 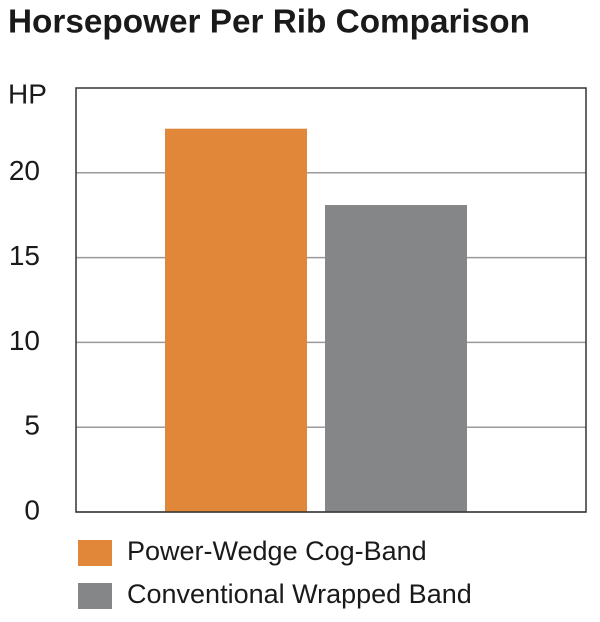 What do you see at coordinates (27, 93) in the screenshot?
I see `y-axis-label: HP` at bounding box center [27, 93].